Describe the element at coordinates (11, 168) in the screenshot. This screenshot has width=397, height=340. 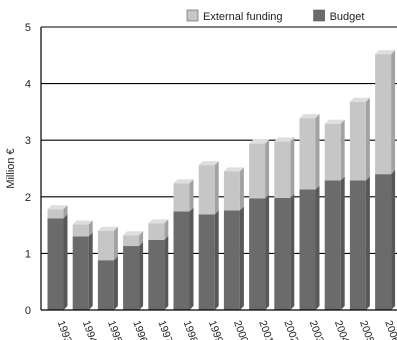
I see `y-axis-label: Million €` at that location.